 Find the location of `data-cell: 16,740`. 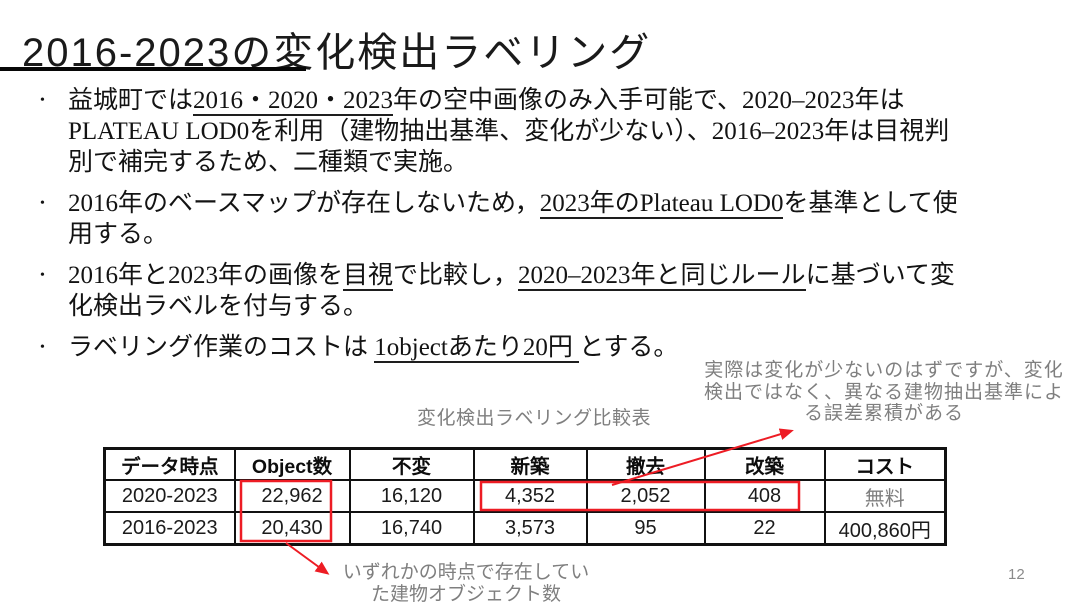

data-cell: 16,740 is located at coordinates (411, 528).